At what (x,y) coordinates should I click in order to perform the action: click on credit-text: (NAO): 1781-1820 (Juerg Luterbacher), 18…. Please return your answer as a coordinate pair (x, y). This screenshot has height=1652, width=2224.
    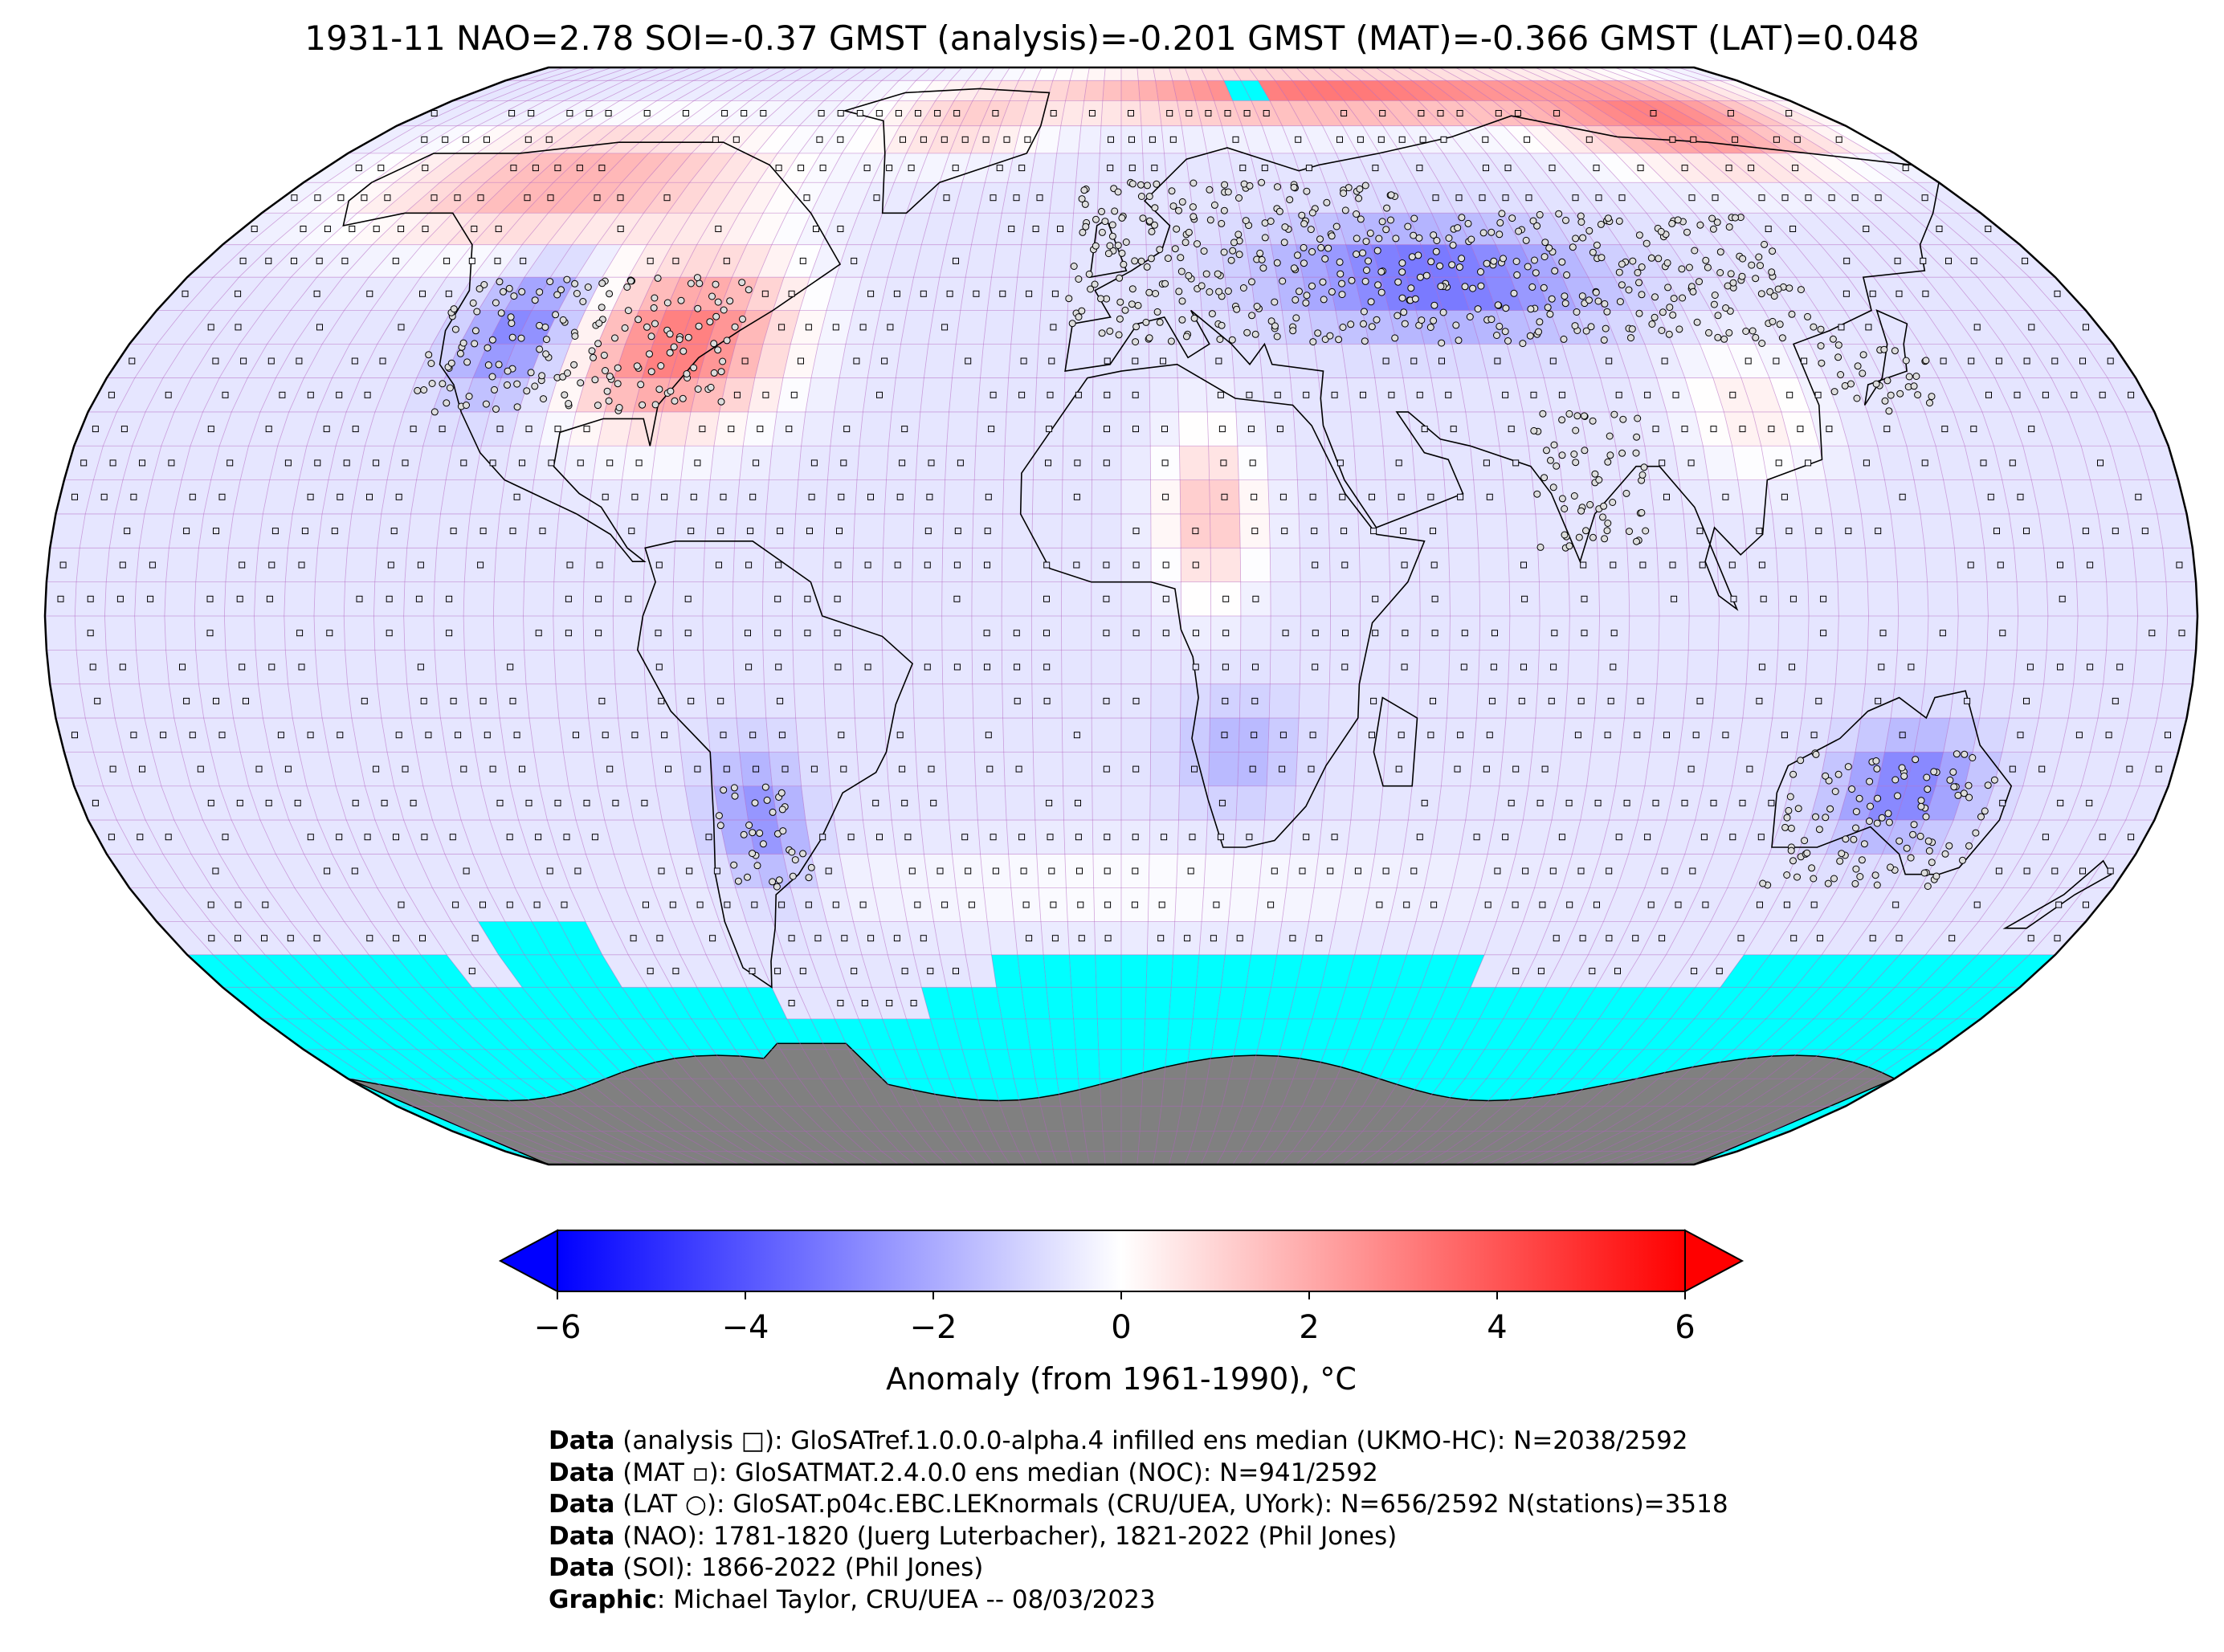
    Looking at the image, I should click on (1006, 1536).